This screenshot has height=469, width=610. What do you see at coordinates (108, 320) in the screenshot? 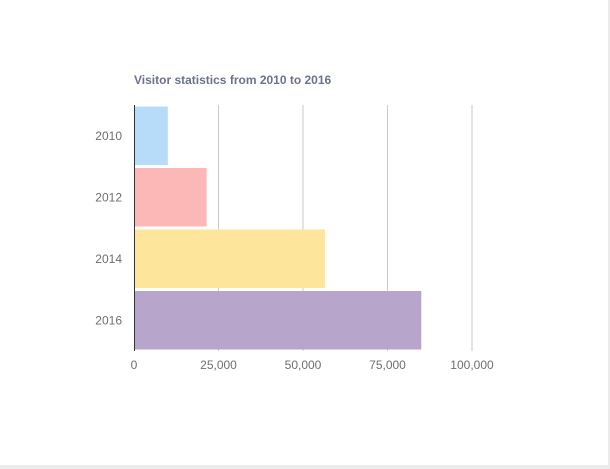
I see `y-tick-label: 2016` at bounding box center [108, 320].